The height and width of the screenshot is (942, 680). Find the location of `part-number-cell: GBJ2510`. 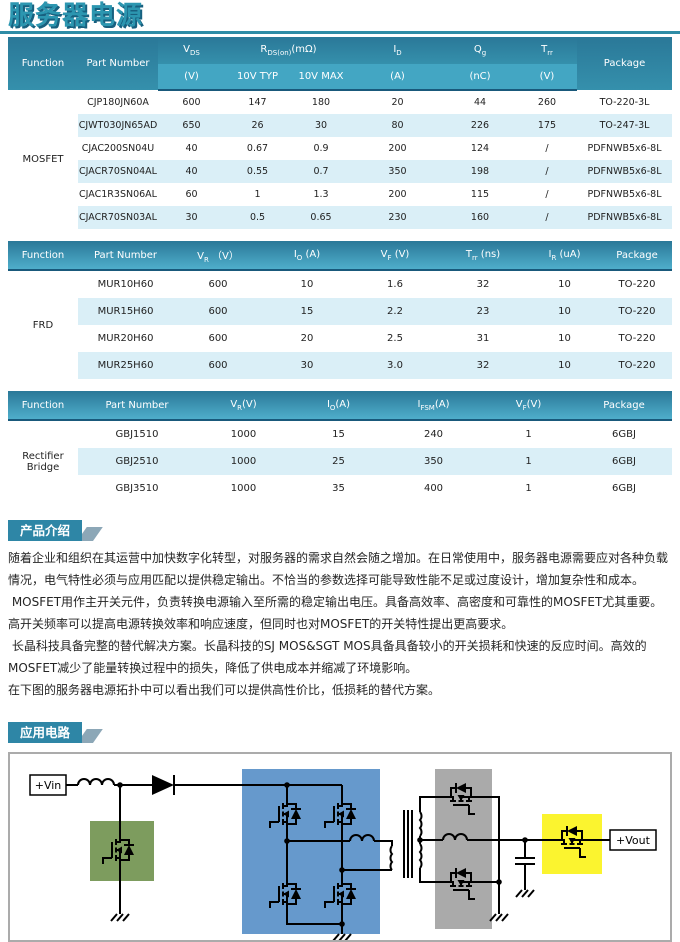

part-number-cell: GBJ2510 is located at coordinates (137, 461).